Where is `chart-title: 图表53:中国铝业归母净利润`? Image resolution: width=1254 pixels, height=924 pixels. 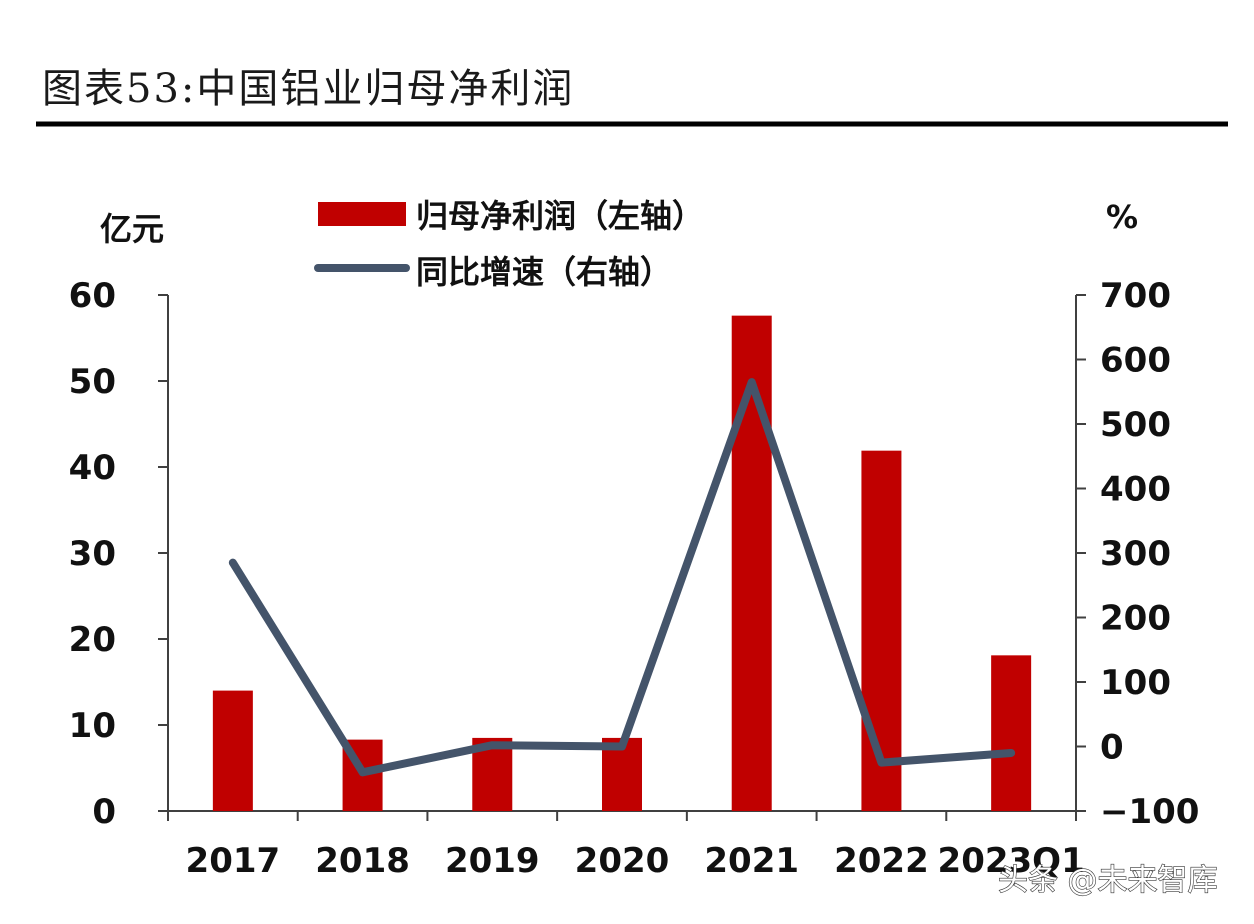
chart-title: 图表53:中国铝业归母净利润 is located at coordinates (308, 89).